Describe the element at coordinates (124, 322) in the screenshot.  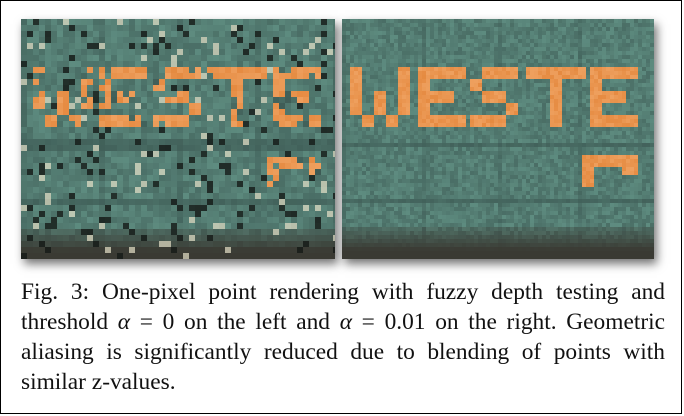
I see `alpha-symbol-1: α` at that location.